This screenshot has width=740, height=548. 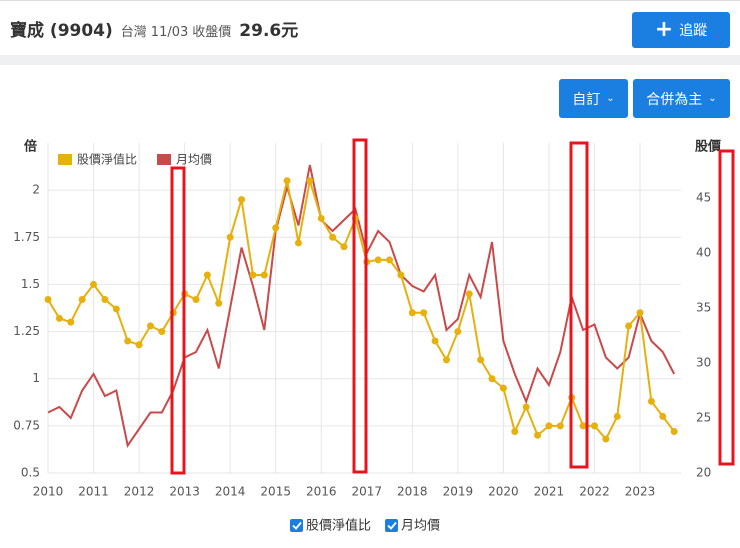 I want to click on y-tick-label: 2, so click(x=36, y=190).